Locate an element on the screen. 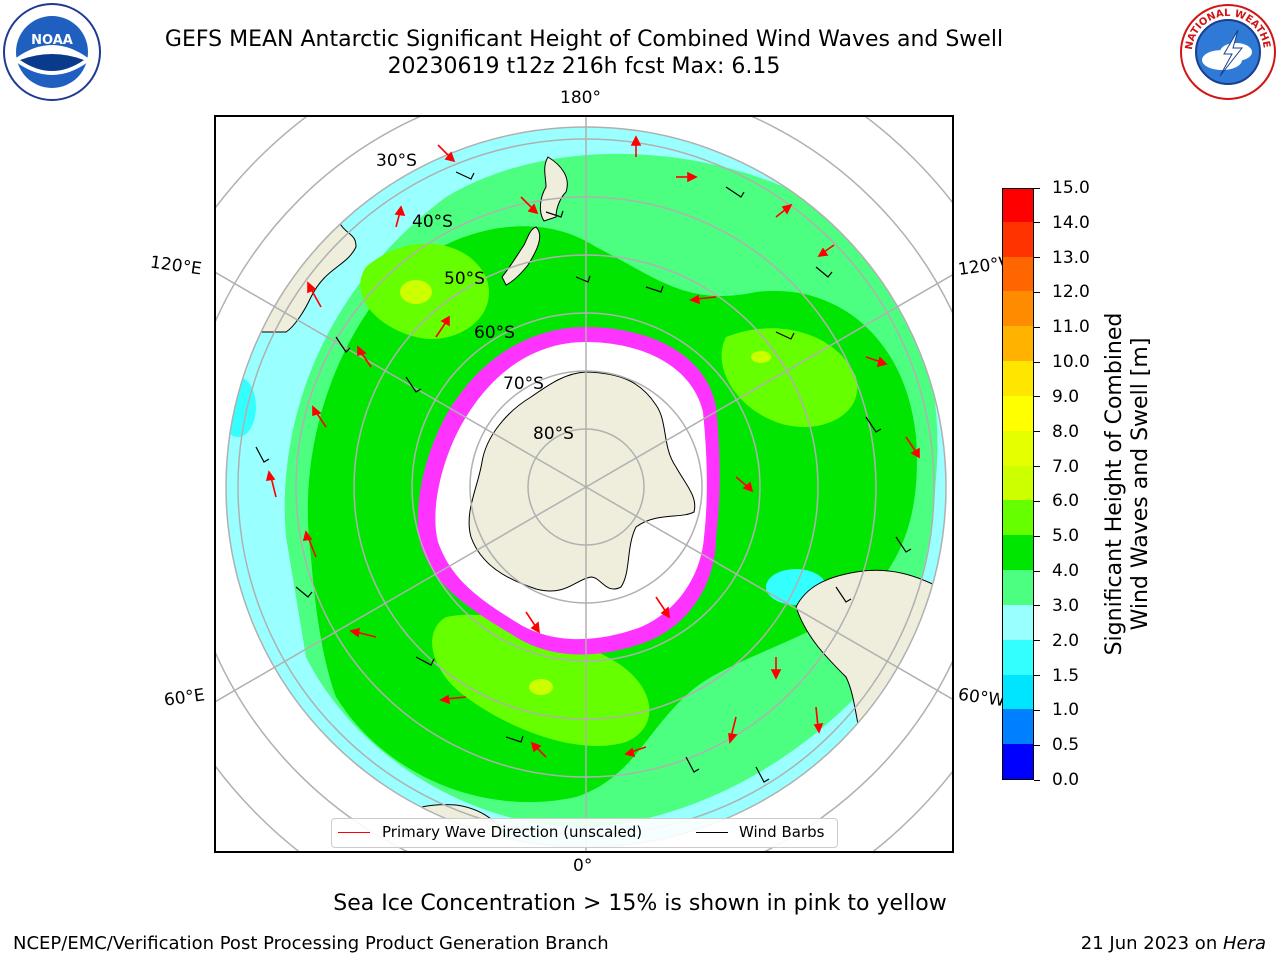 This screenshot has width=1280, height=960. footer-host: Hera is located at coordinates (1244, 943).